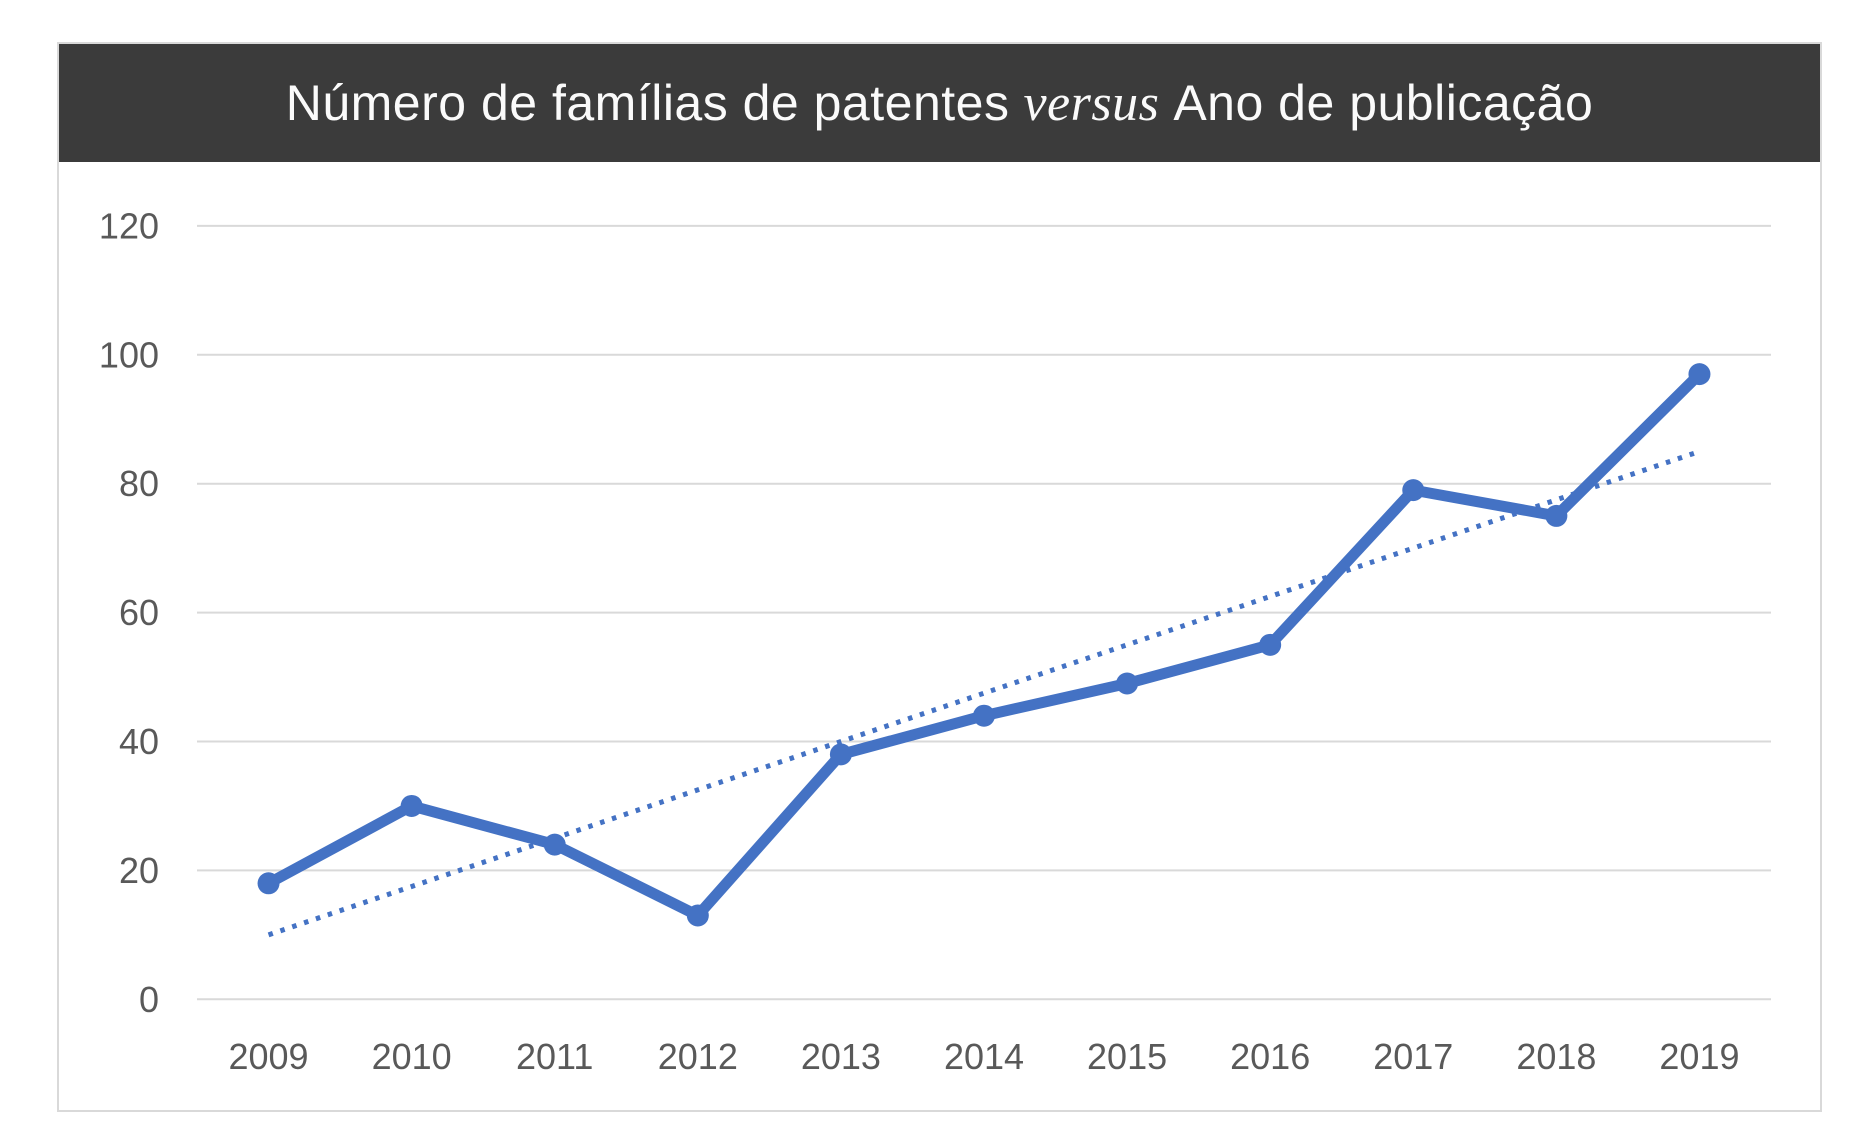 This screenshot has height=1143, width=1867. Describe the element at coordinates (984, 715) in the screenshot. I see `data-point-marker-2014` at that location.